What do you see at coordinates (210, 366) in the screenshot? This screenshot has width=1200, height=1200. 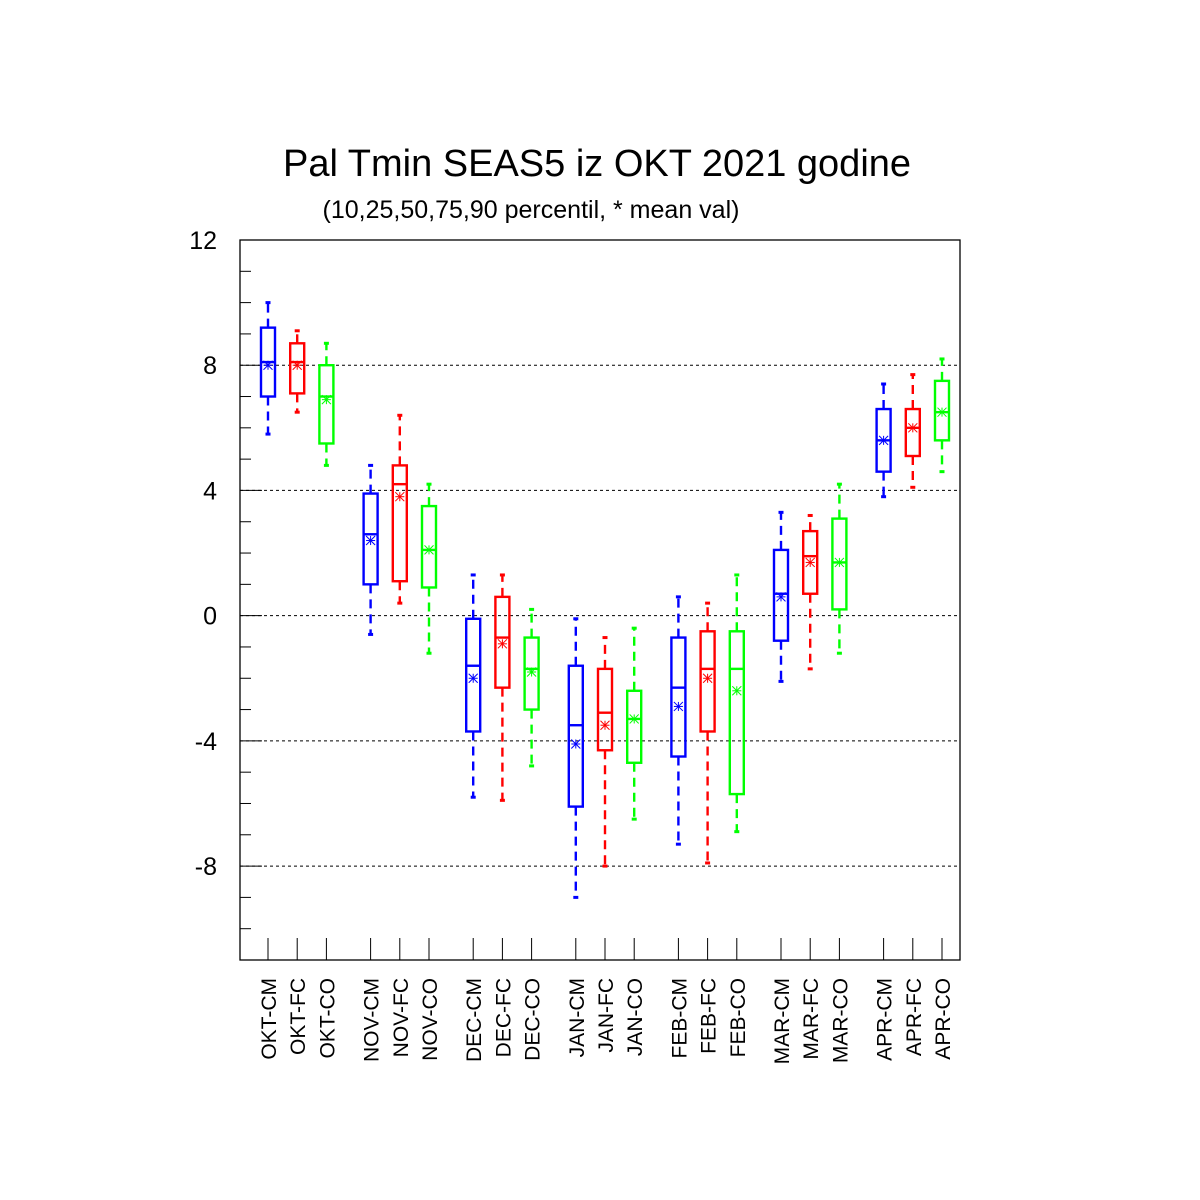 I see `y-tick-label: 8` at bounding box center [210, 366].